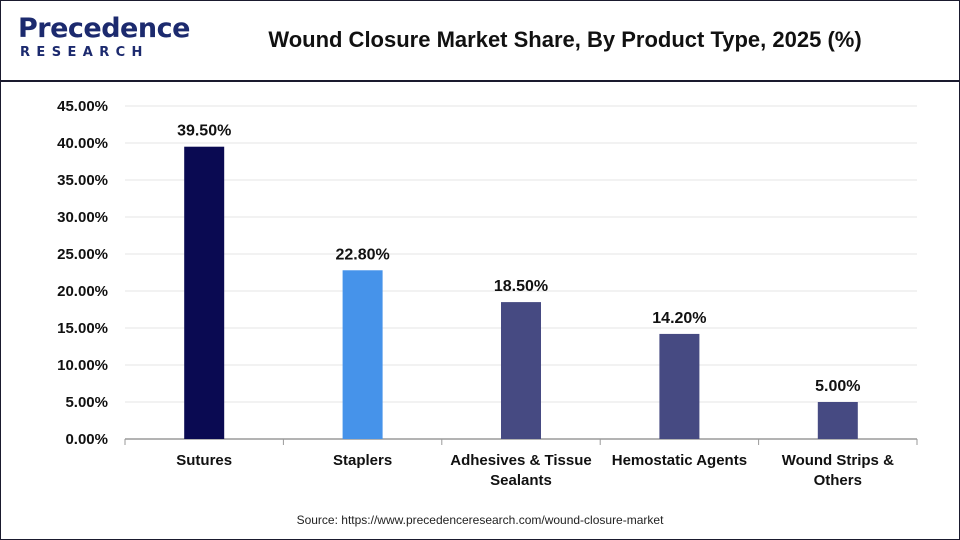  Describe the element at coordinates (679, 318) in the screenshot. I see `data-label: 14.20%` at that location.